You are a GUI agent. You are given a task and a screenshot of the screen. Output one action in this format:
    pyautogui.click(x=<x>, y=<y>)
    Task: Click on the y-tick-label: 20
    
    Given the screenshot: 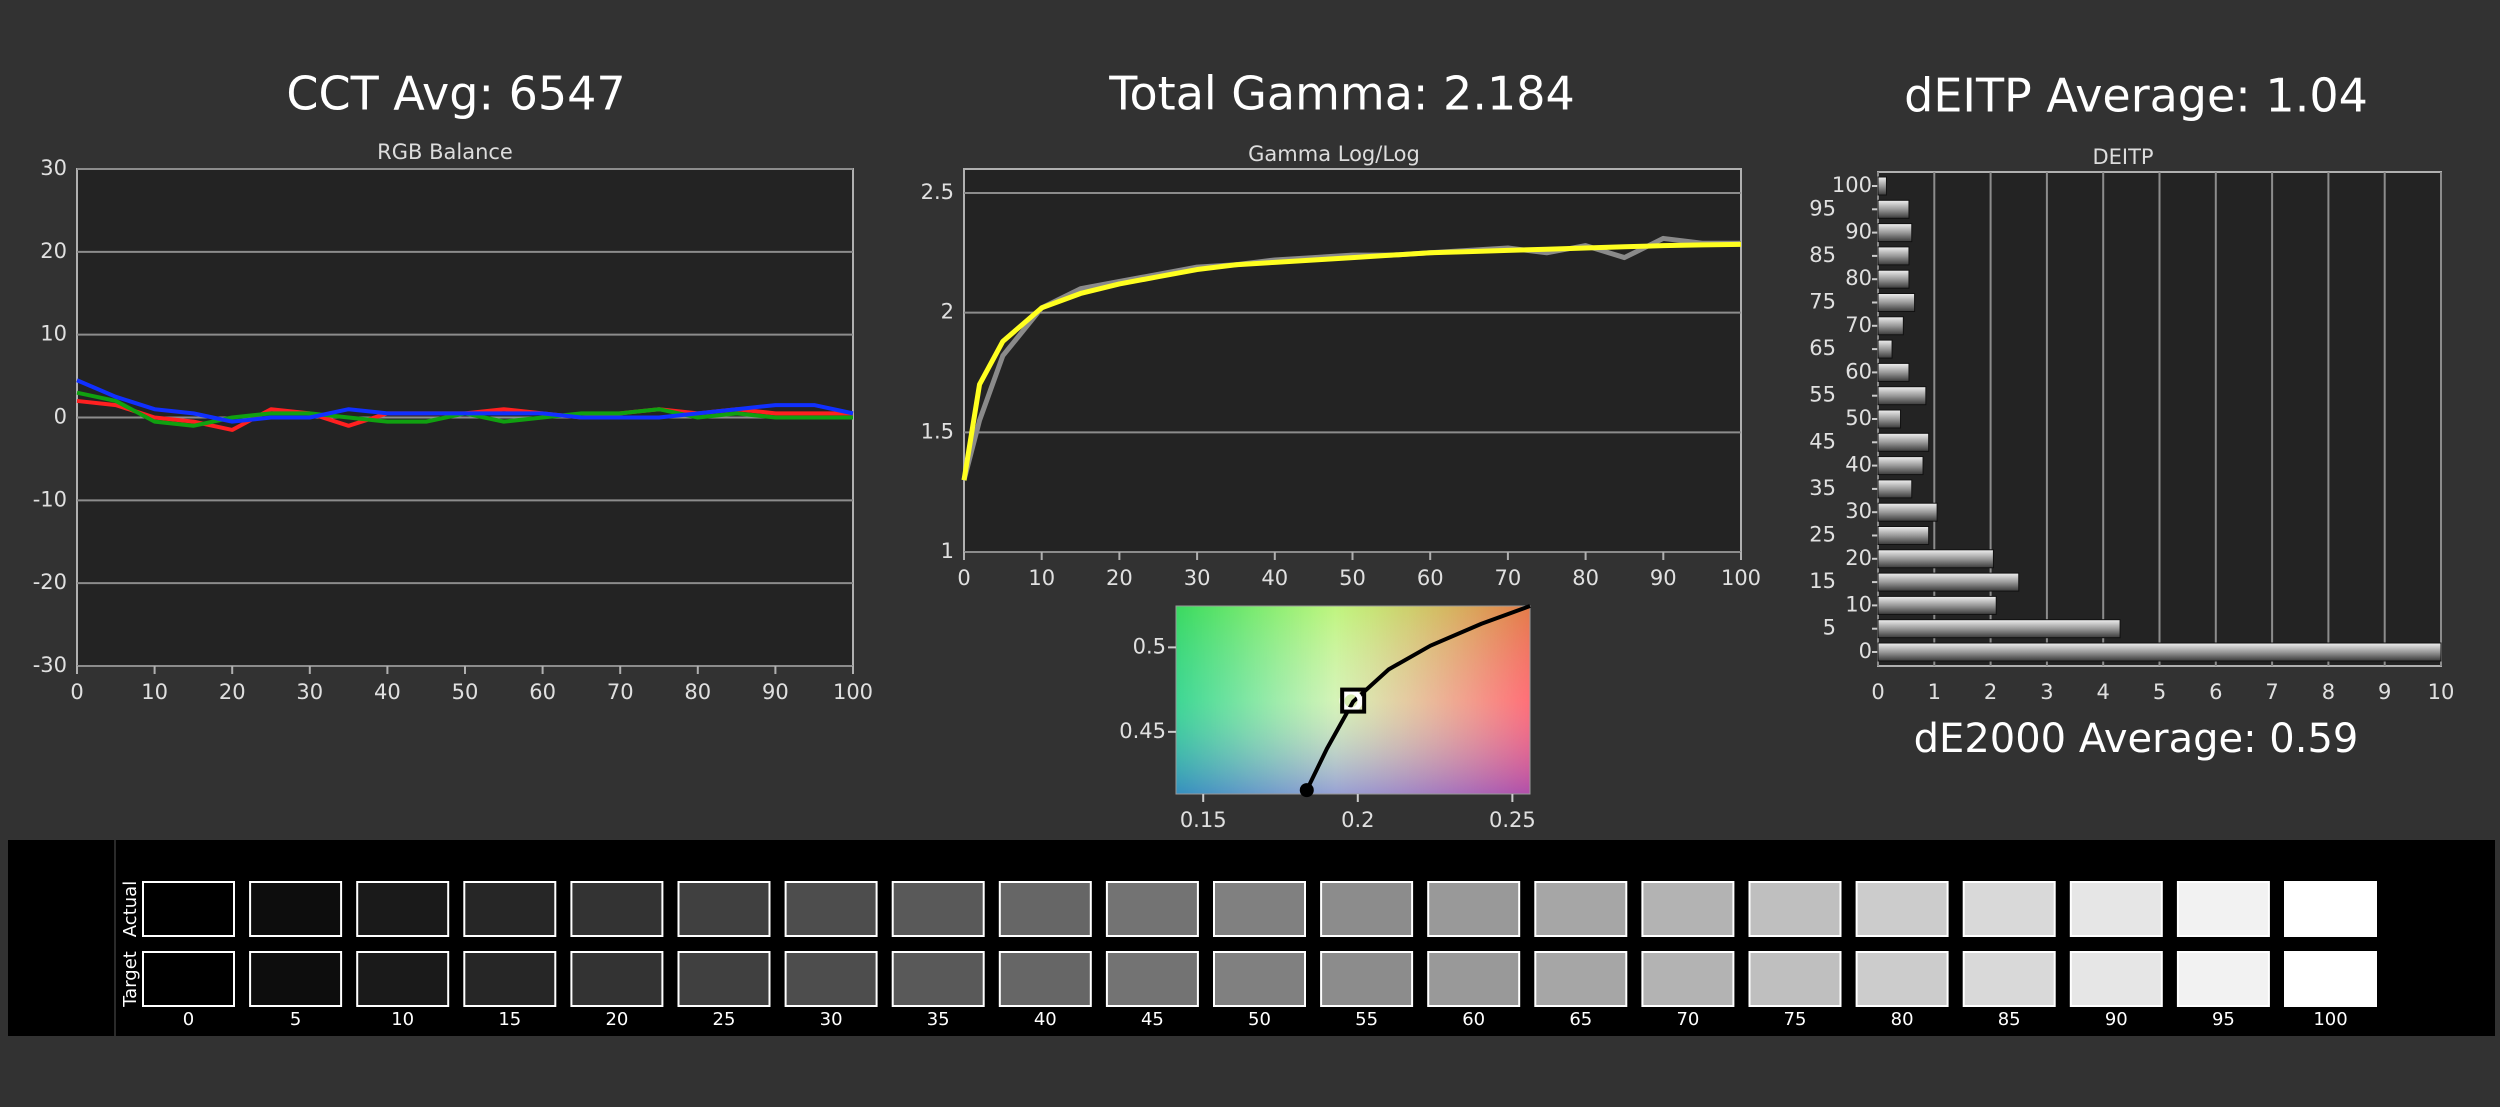 What is the action you would take?
    pyautogui.click(x=53, y=251)
    